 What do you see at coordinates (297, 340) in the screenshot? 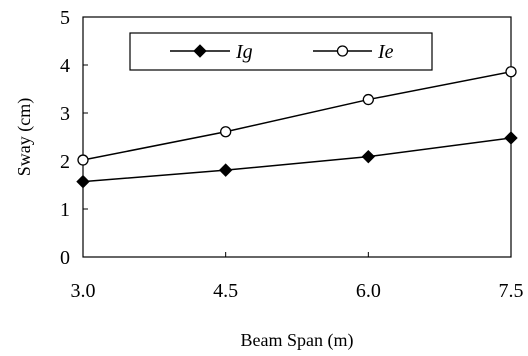
I see `x-axis-title: Beam Span (m)` at bounding box center [297, 340].